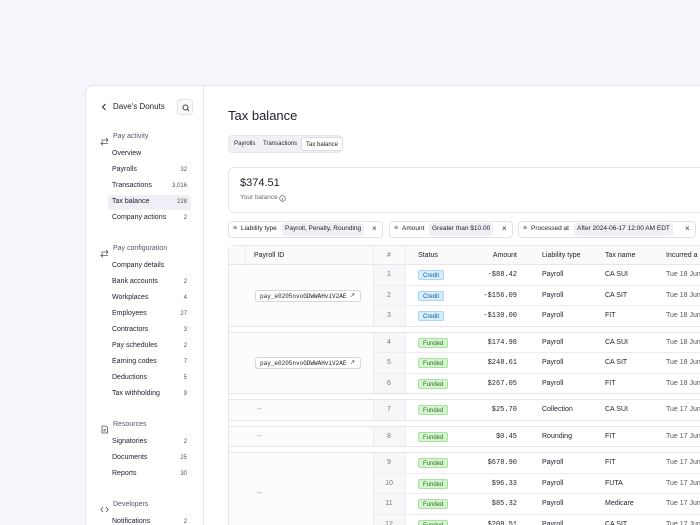  I want to click on balance-card, so click(464, 190).